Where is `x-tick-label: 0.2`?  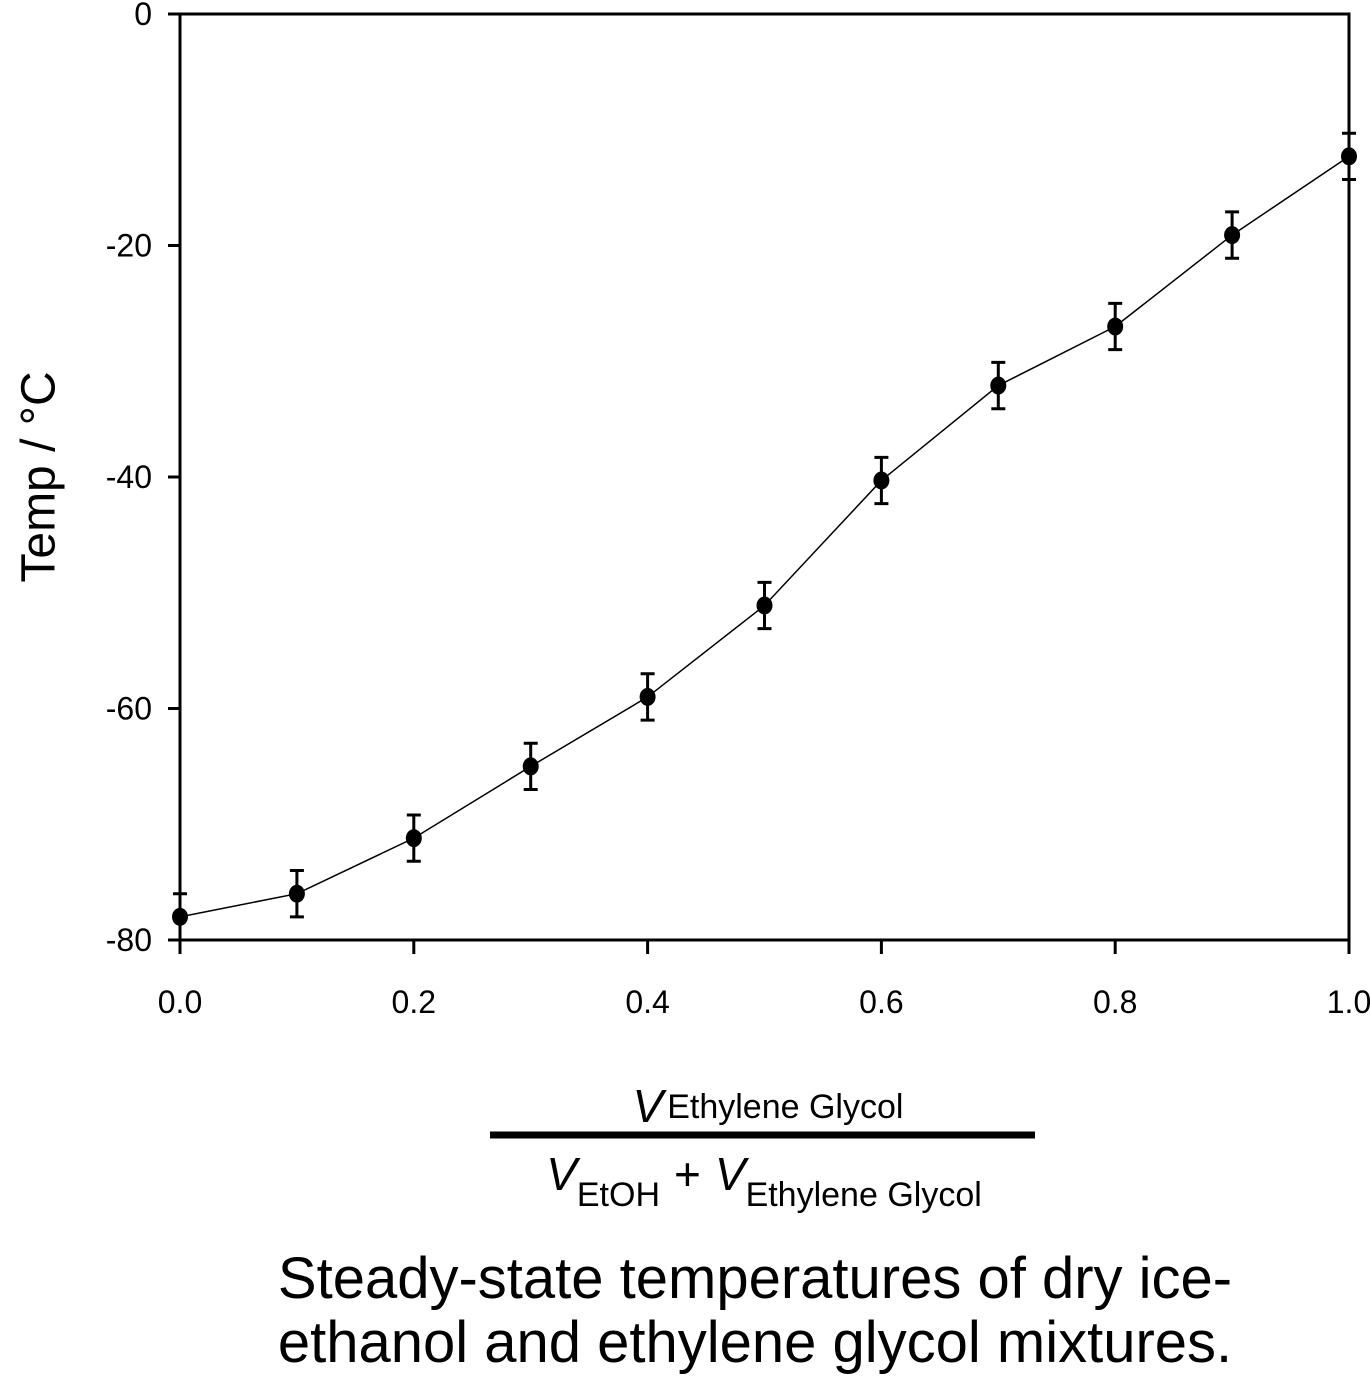 x-tick-label: 0.2 is located at coordinates (414, 1002).